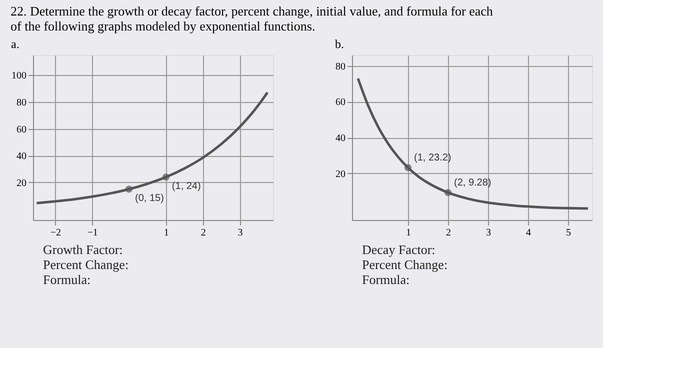  Describe the element at coordinates (528, 233) in the screenshot. I see `x-tick-label: 4` at that location.